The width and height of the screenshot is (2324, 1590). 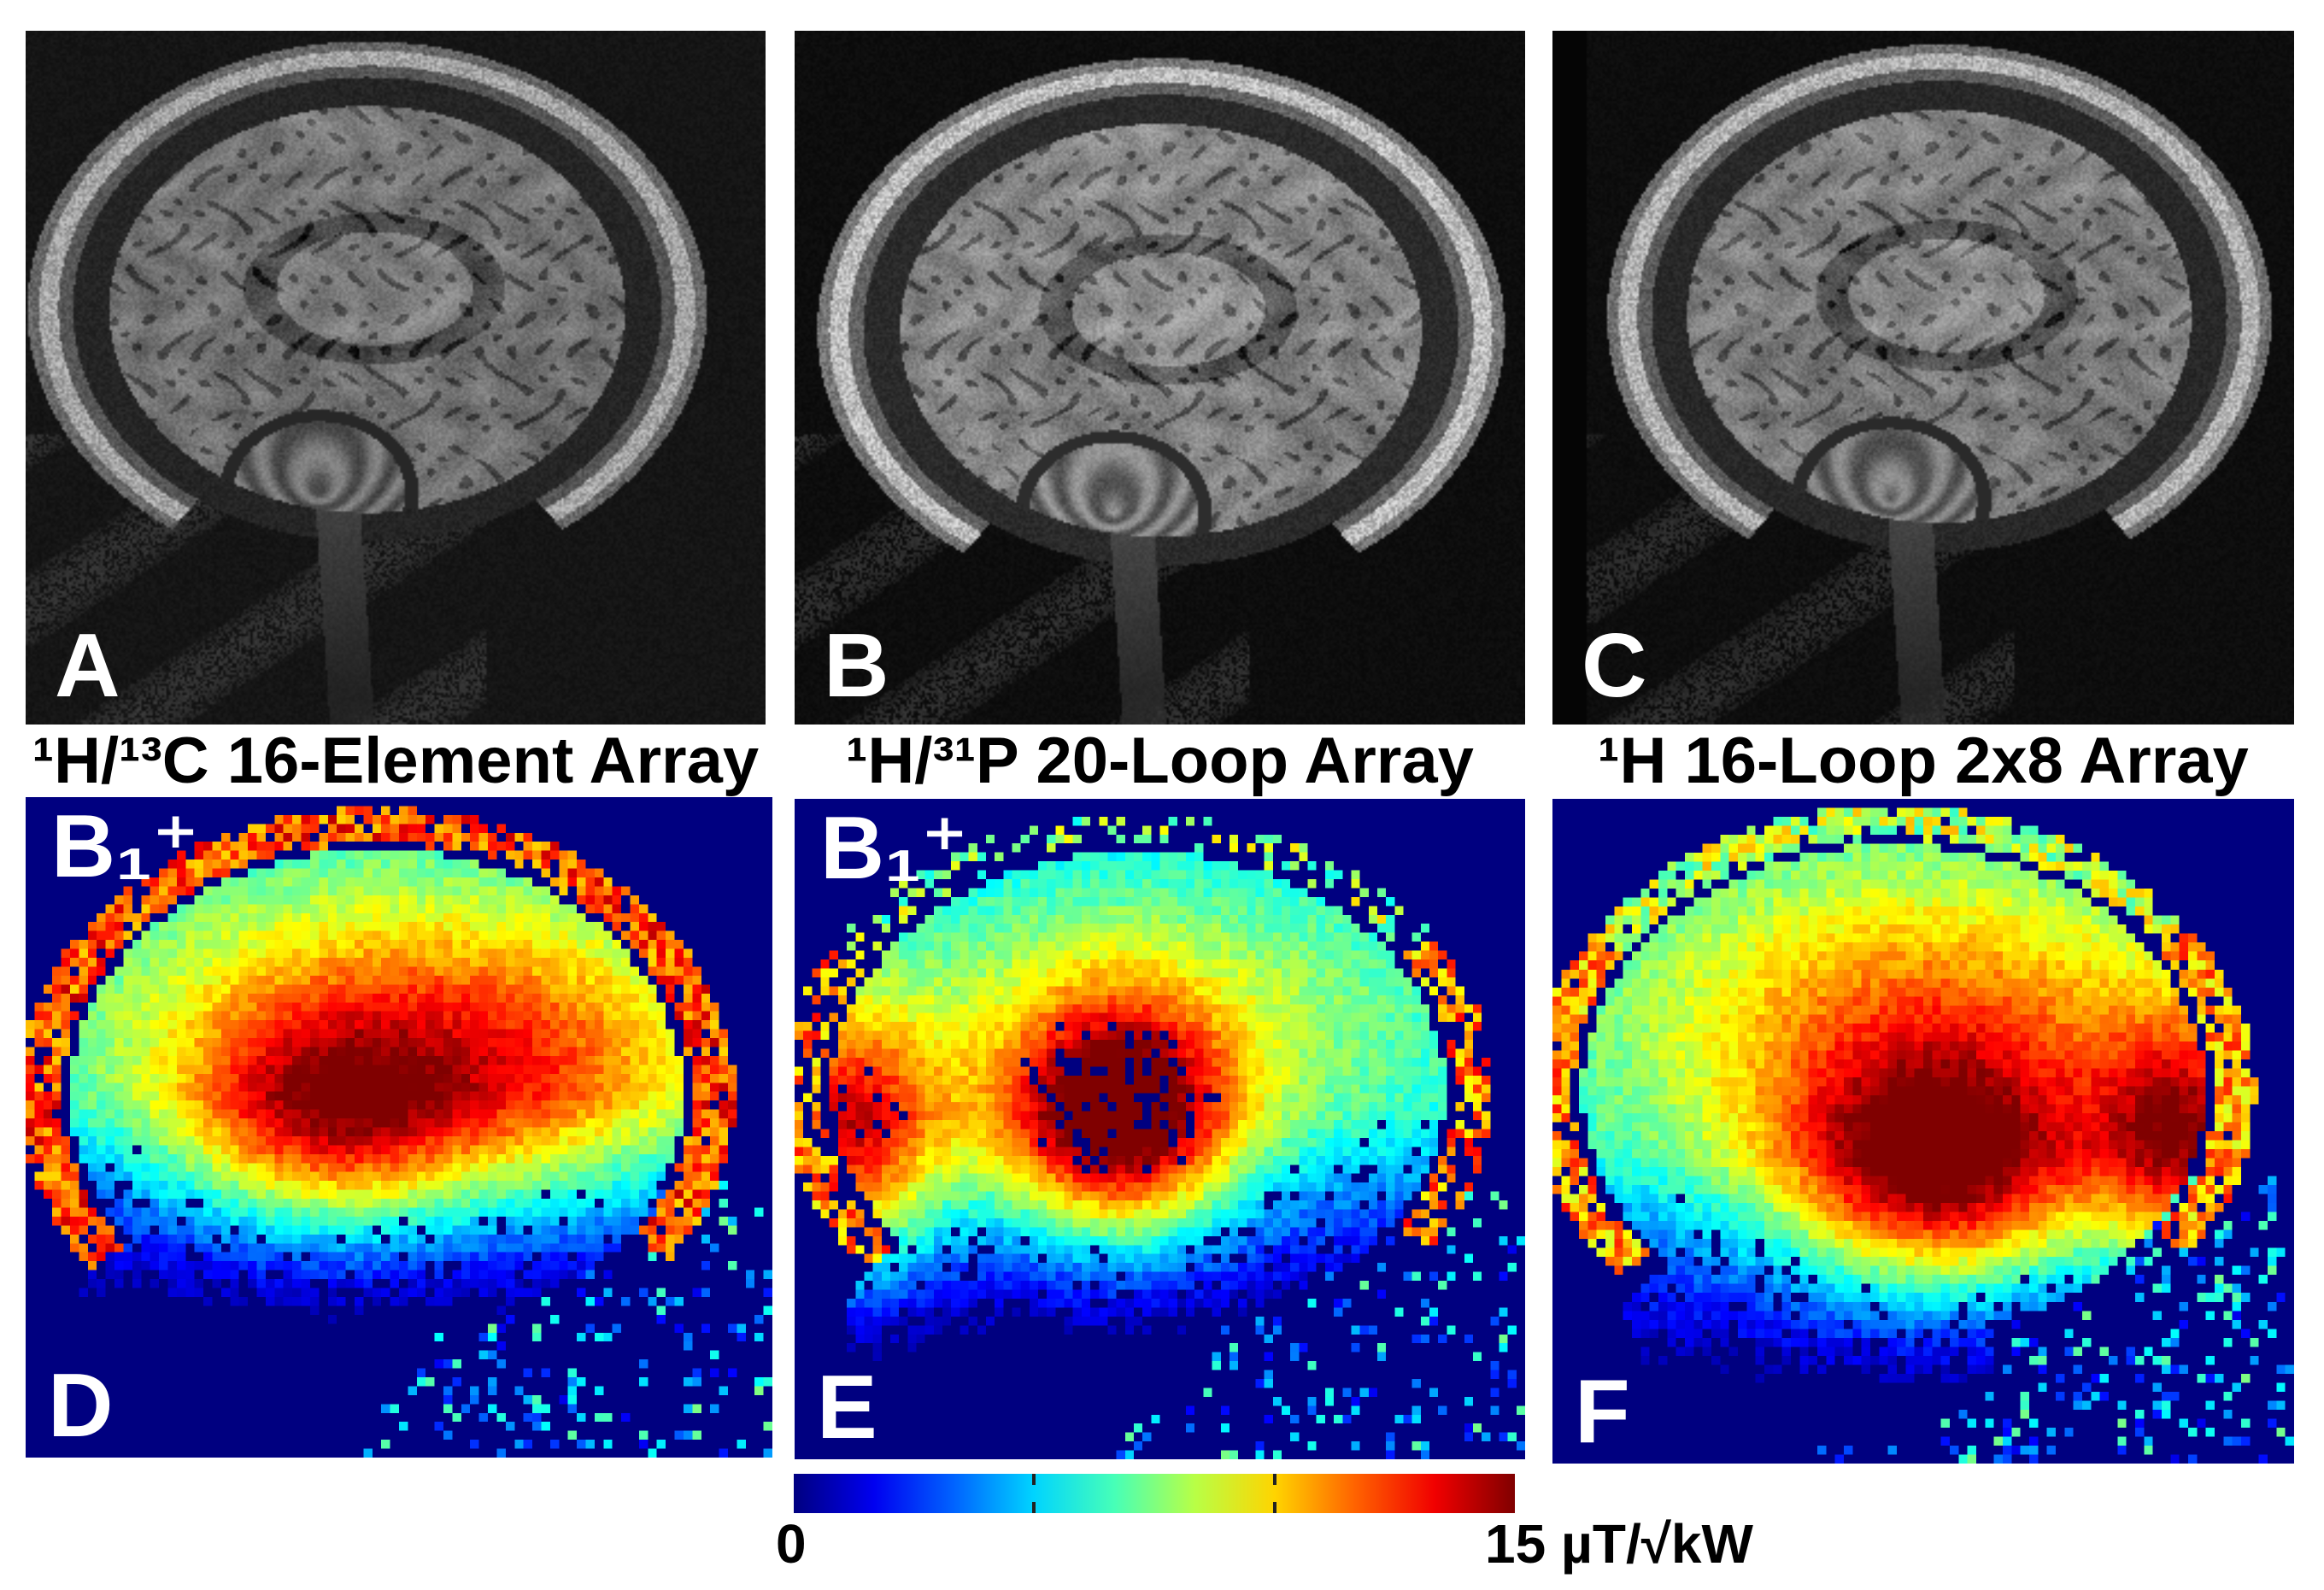 What do you see at coordinates (1154, 1493) in the screenshot?
I see `colorbar` at bounding box center [1154, 1493].